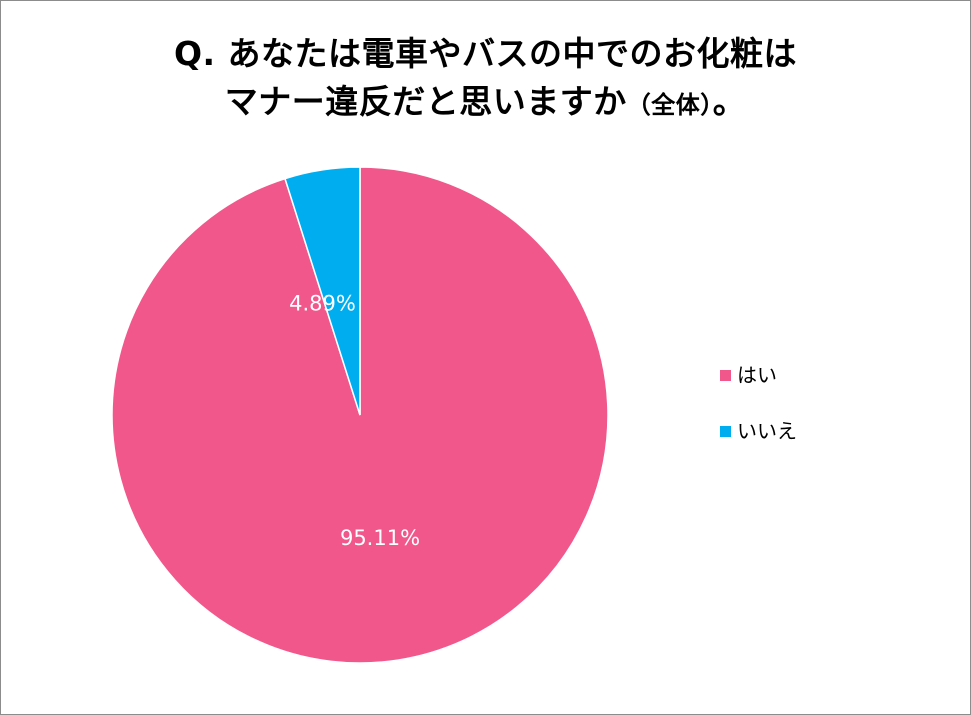 This screenshot has width=971, height=715. I want to click on title-paren: （全体）, so click(669, 105).